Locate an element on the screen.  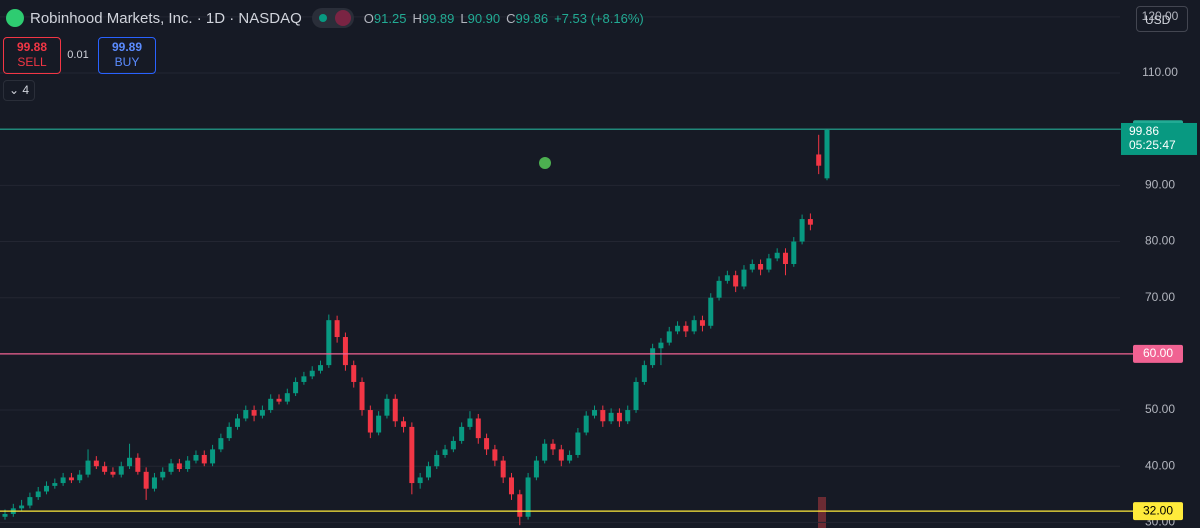
indicators-toggle: ⌄ 4 is located at coordinates (19, 90).